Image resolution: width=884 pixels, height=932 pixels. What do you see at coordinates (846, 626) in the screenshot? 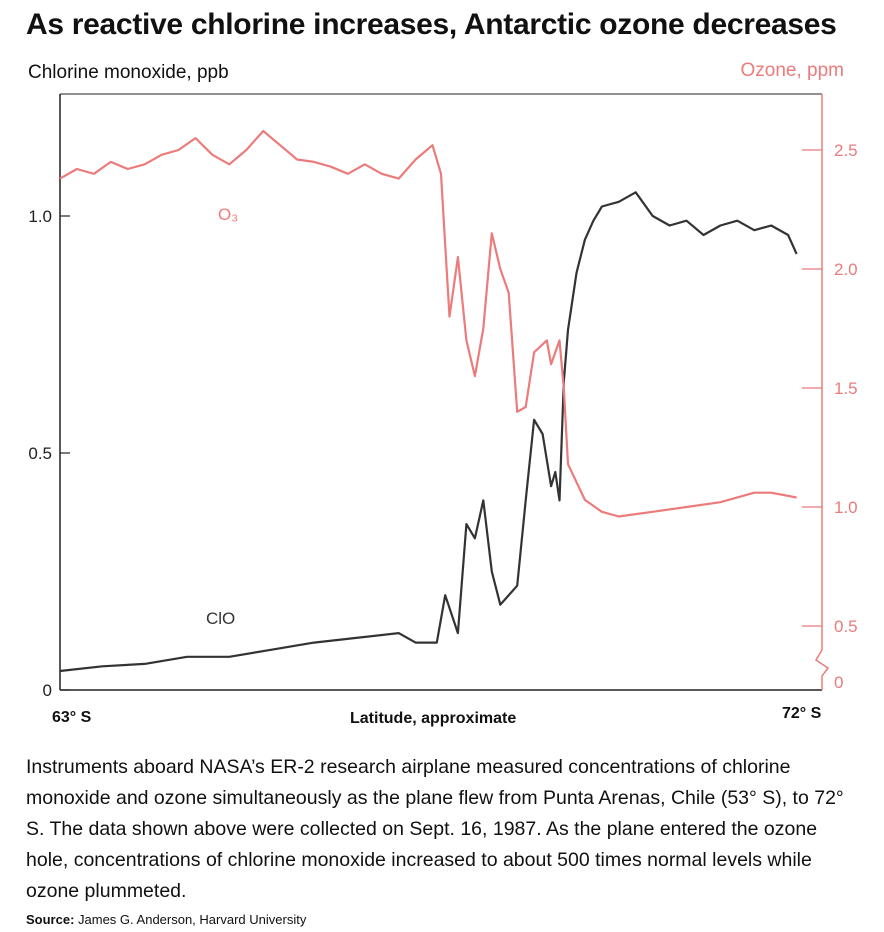
I see `right-tick-label-1: 0.5` at bounding box center [846, 626].